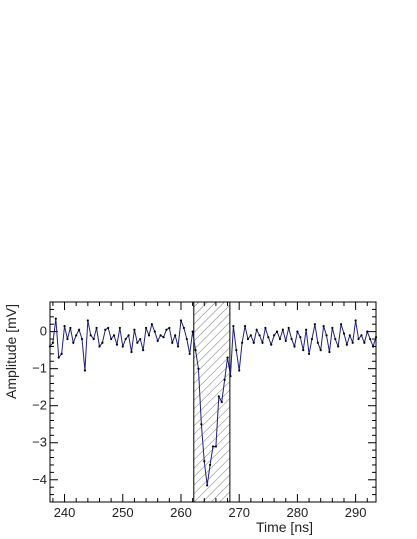 The height and width of the screenshot is (539, 417). Describe the element at coordinates (65, 512) in the screenshot. I see `x-tick-label: 240` at that location.